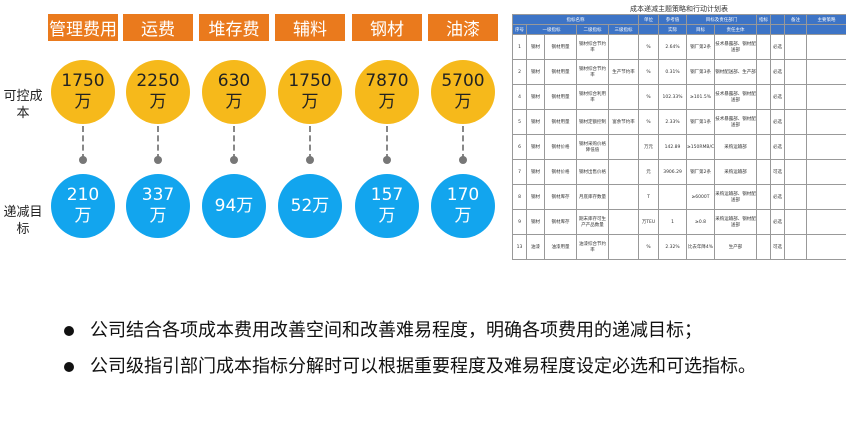  Describe the element at coordinates (592, 147) in the screenshot. I see `table-cell: 钢材采购价格降低值` at that location.